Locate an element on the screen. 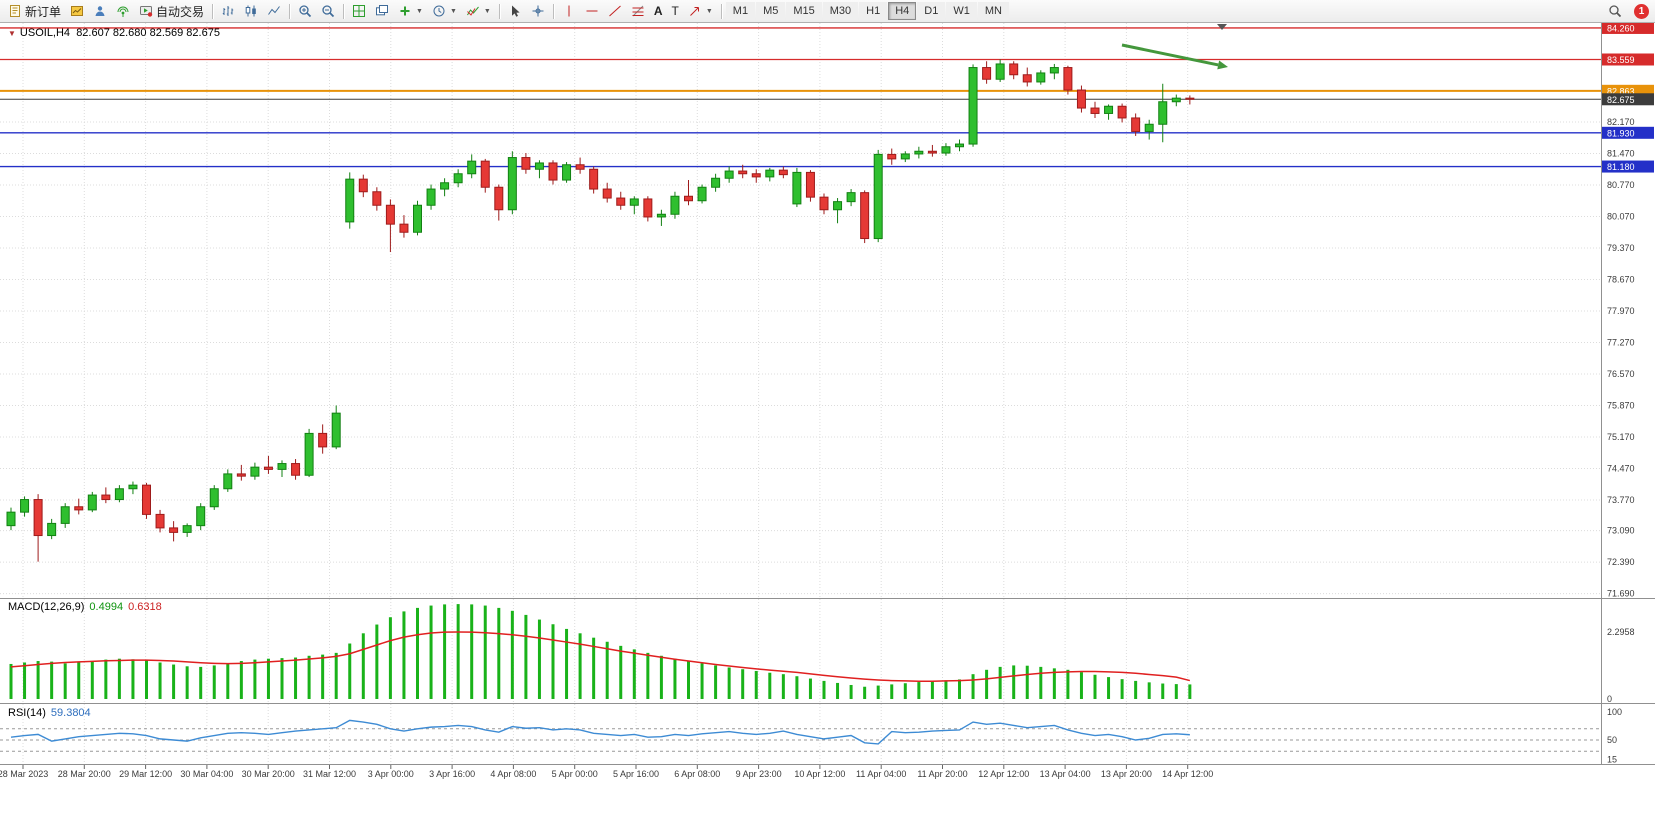 The height and width of the screenshot is (825, 1655). text-tool-button: A is located at coordinates (658, 11).